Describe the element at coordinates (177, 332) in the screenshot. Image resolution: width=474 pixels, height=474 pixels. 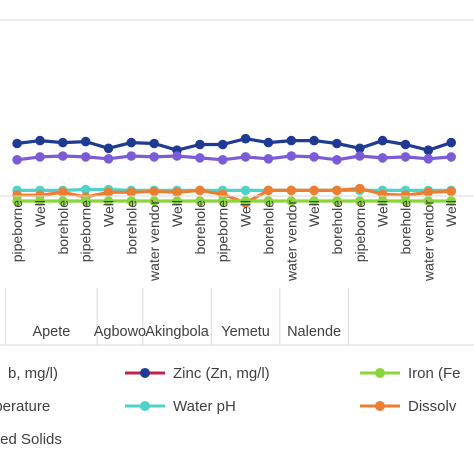
I see `group-label: Akingbola` at that location.